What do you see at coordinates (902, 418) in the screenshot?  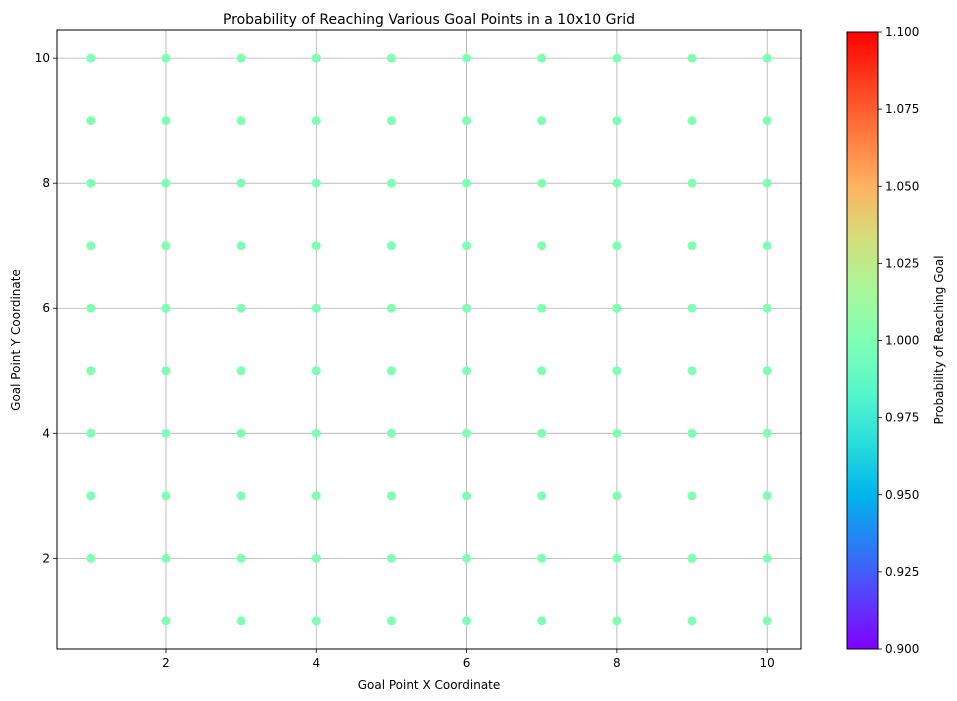 I see `colorbar-tick-label: 0.975` at bounding box center [902, 418].